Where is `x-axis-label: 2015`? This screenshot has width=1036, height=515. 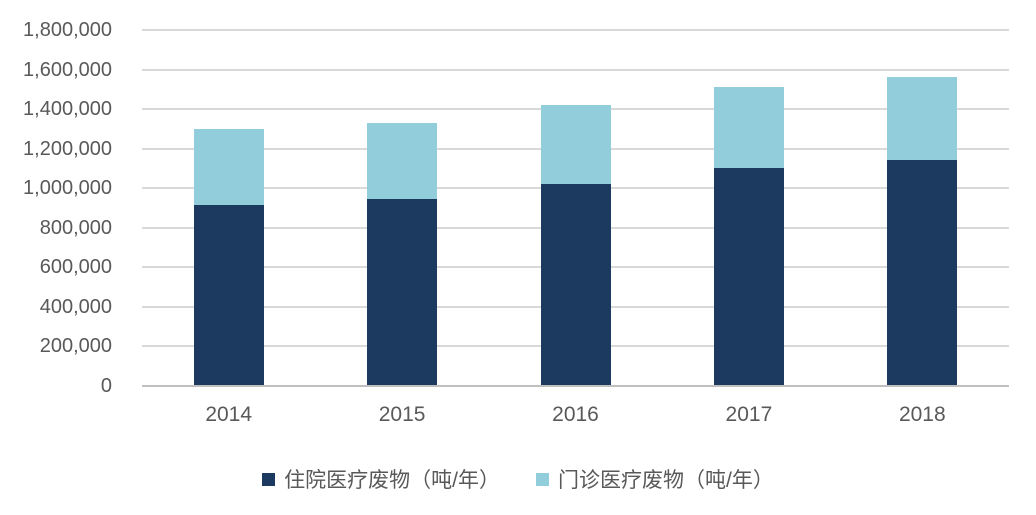
x-axis-label: 2015 is located at coordinates (402, 414).